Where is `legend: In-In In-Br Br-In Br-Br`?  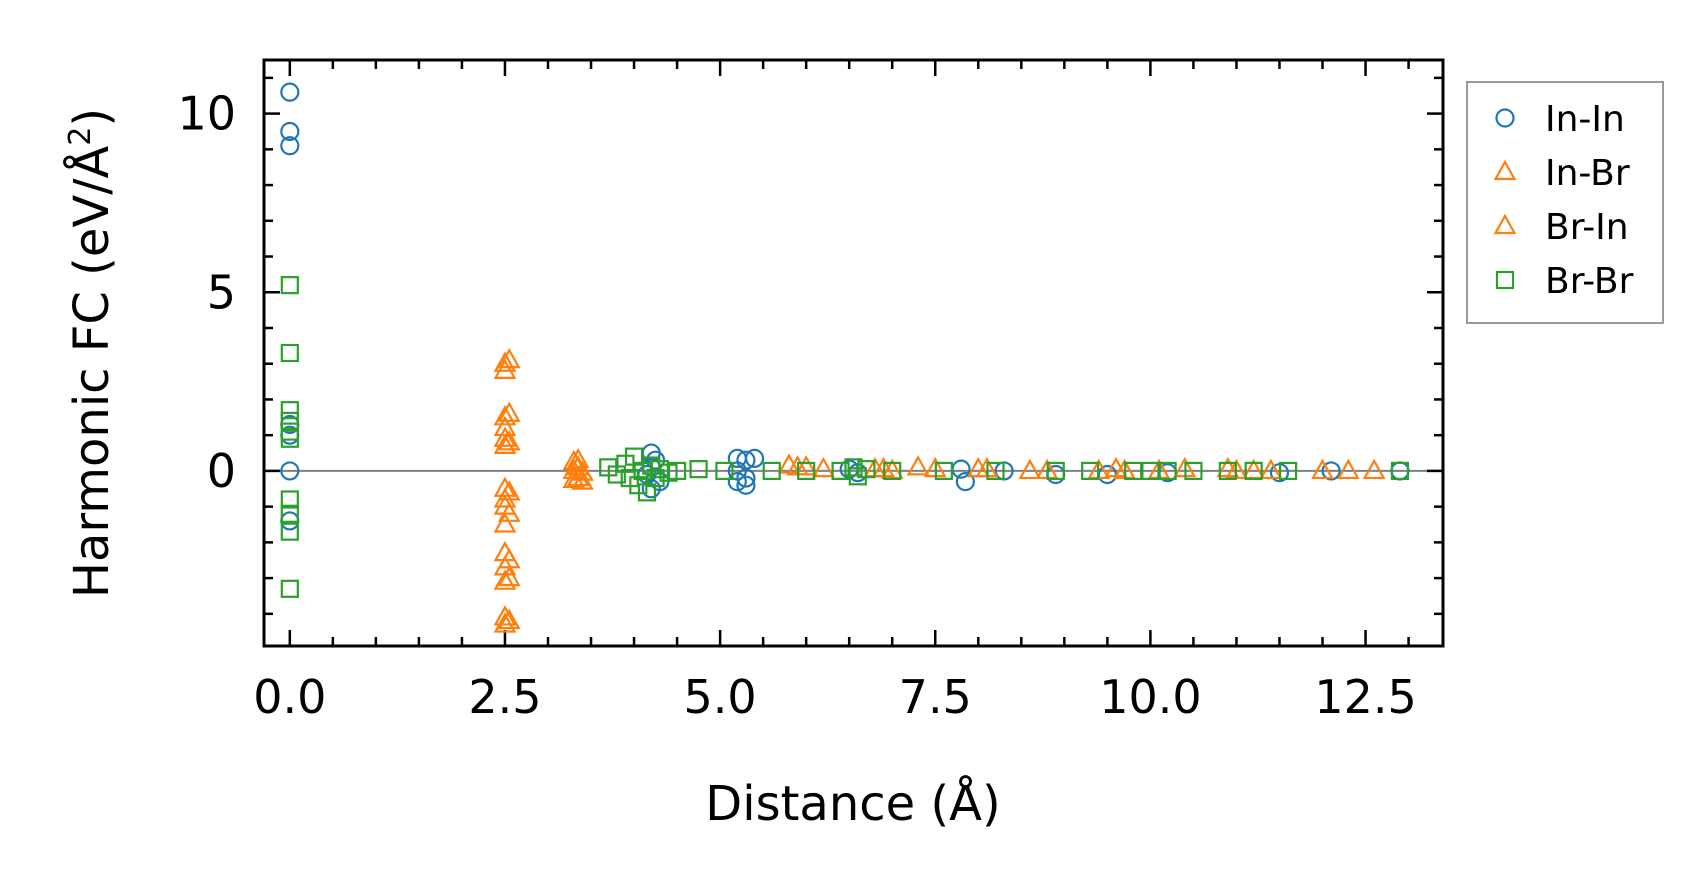 legend: In-In In-Br Br-In Br-Br is located at coordinates (1565, 202).